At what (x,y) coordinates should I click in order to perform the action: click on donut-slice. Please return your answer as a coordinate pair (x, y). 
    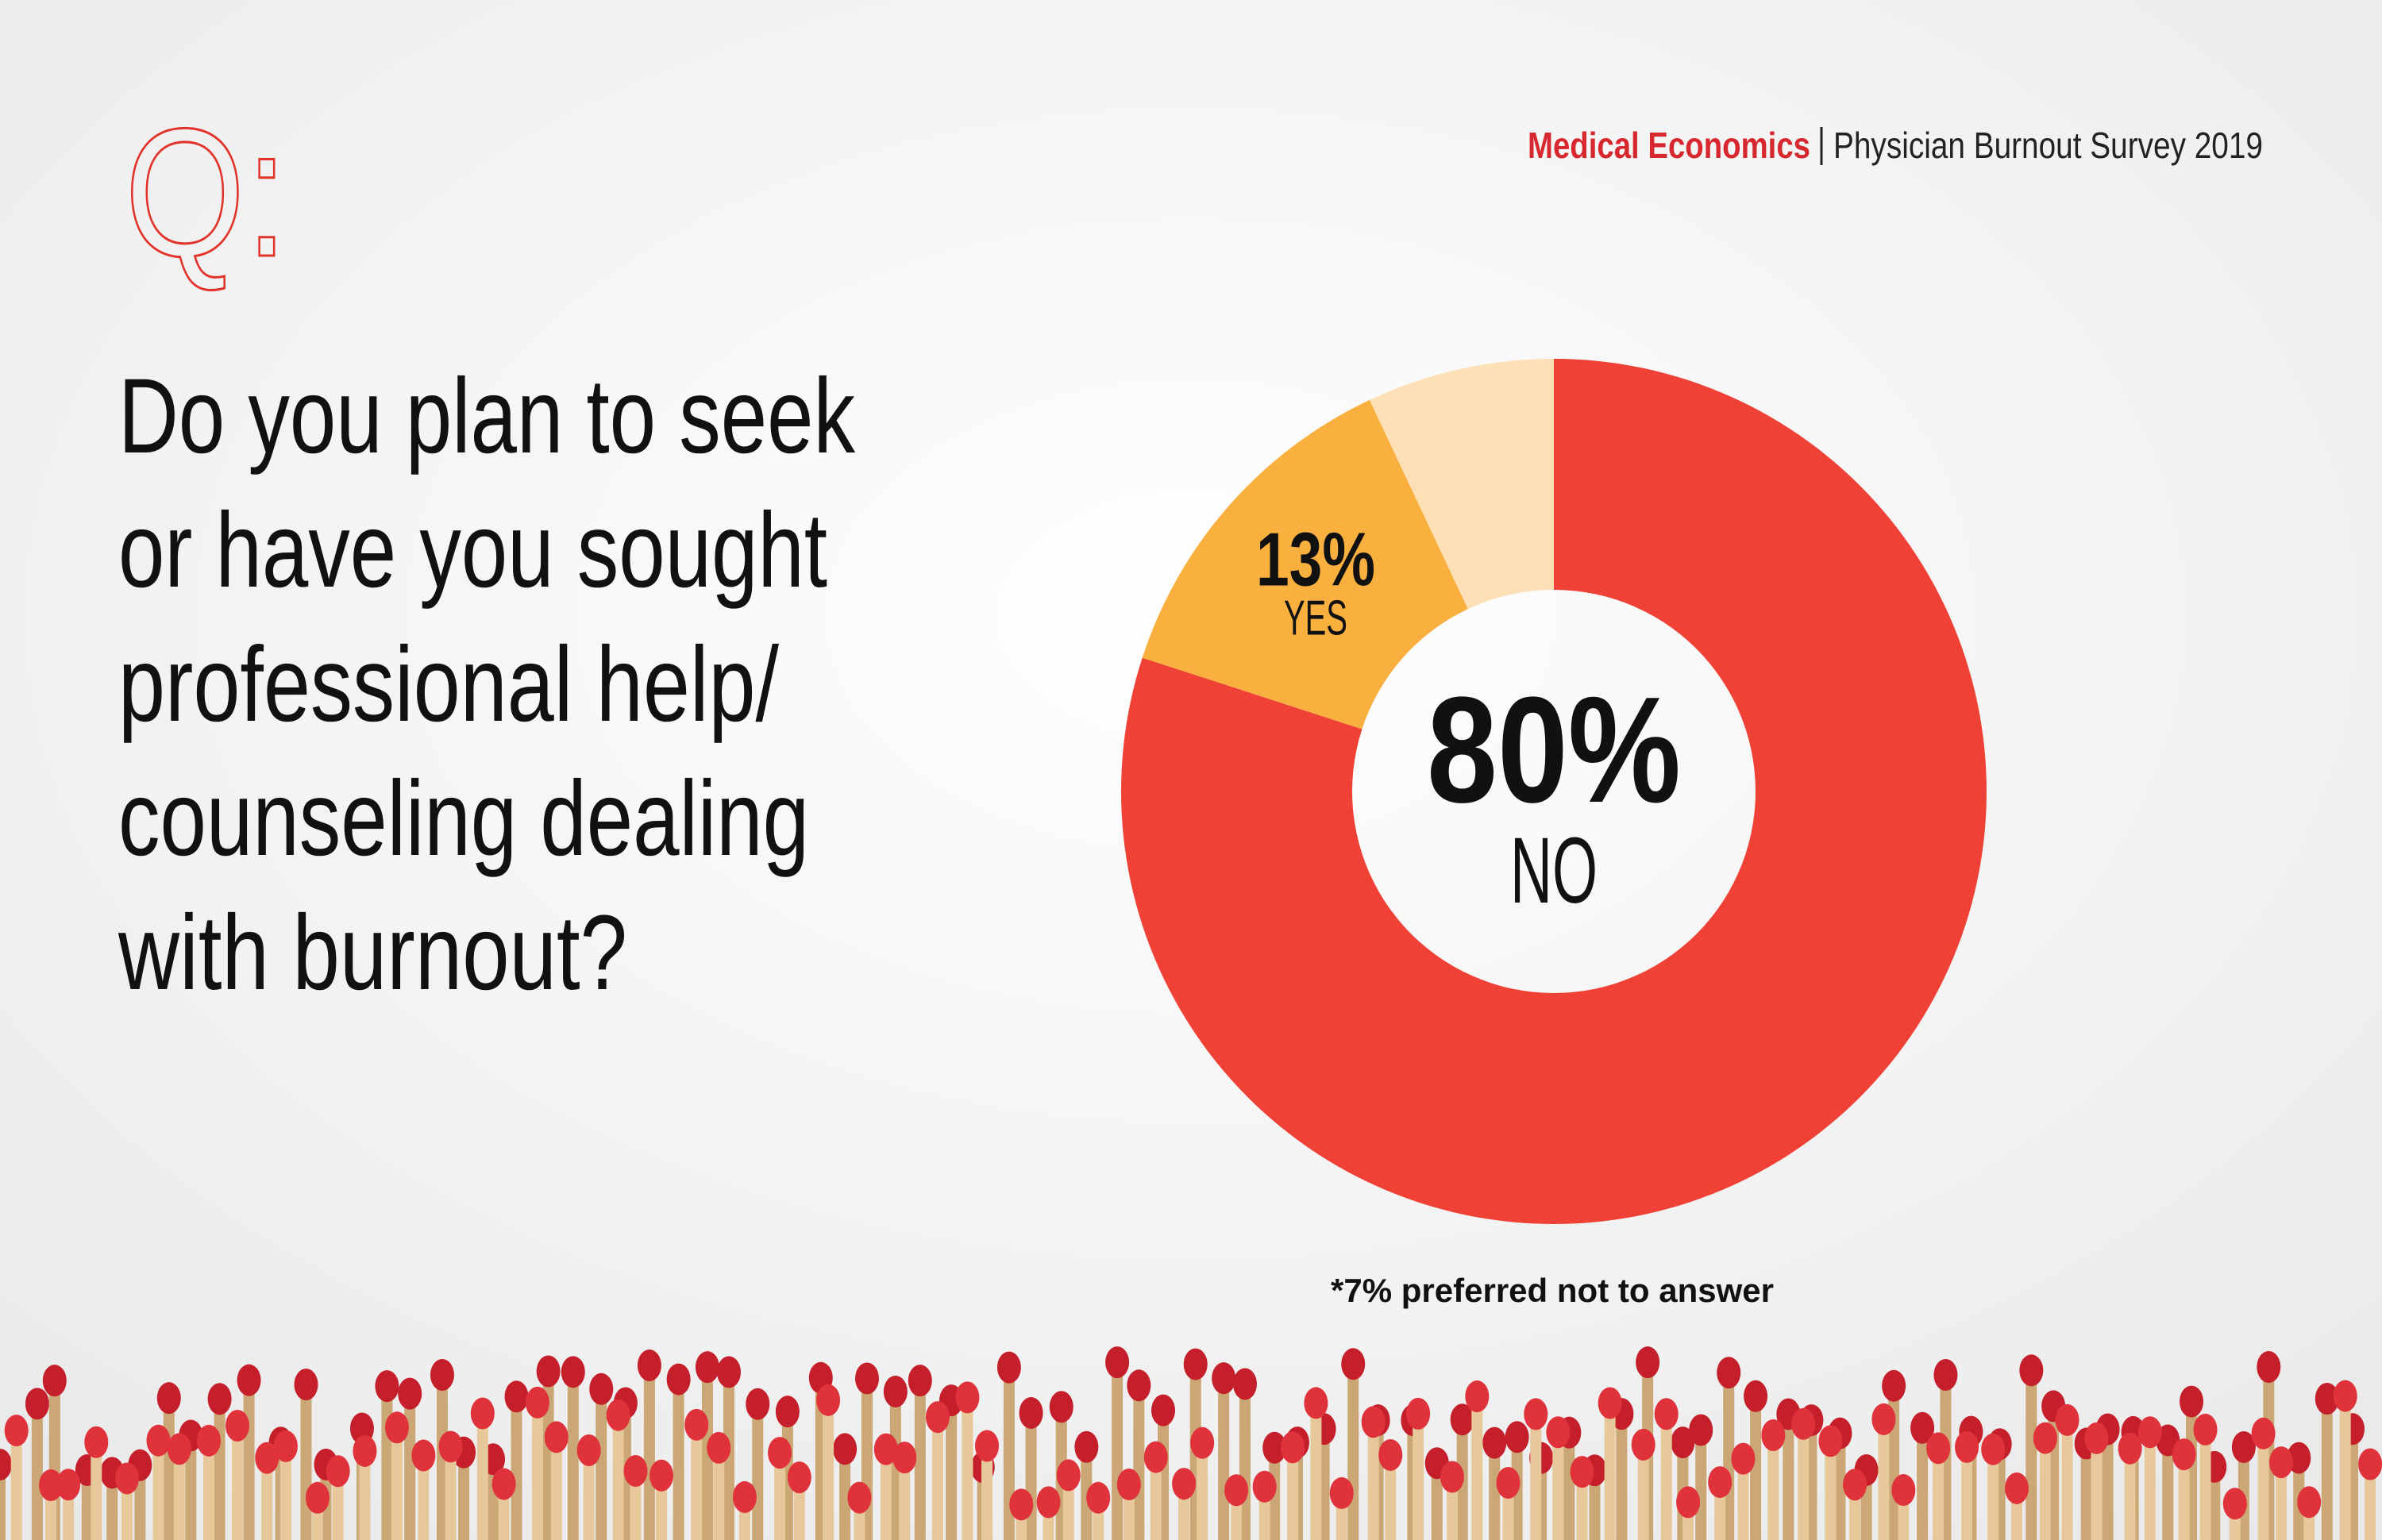
    Looking at the image, I should click on (1461, 485).